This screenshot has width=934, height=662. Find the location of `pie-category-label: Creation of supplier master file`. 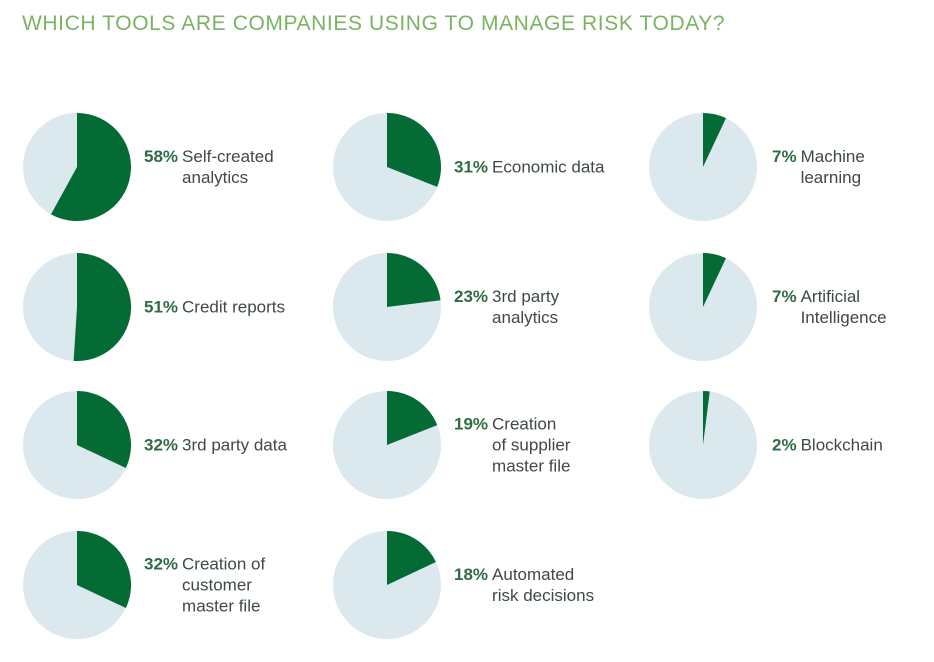

pie-category-label: Creation of supplier master file is located at coordinates (531, 445).